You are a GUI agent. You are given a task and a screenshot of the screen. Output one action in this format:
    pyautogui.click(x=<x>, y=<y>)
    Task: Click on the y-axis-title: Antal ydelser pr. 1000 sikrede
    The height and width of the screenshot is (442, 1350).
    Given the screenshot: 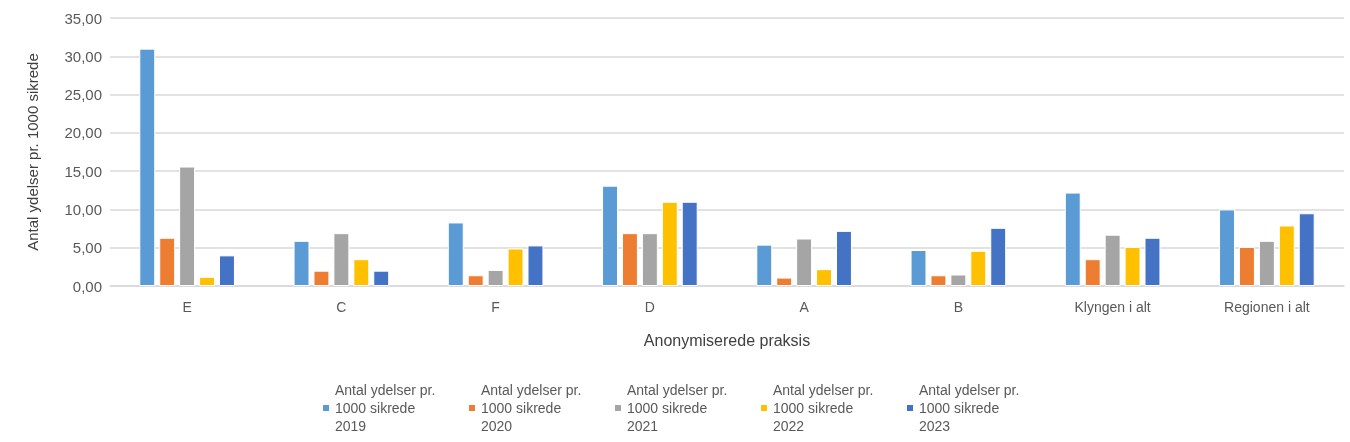 What is the action you would take?
    pyautogui.click(x=32, y=152)
    